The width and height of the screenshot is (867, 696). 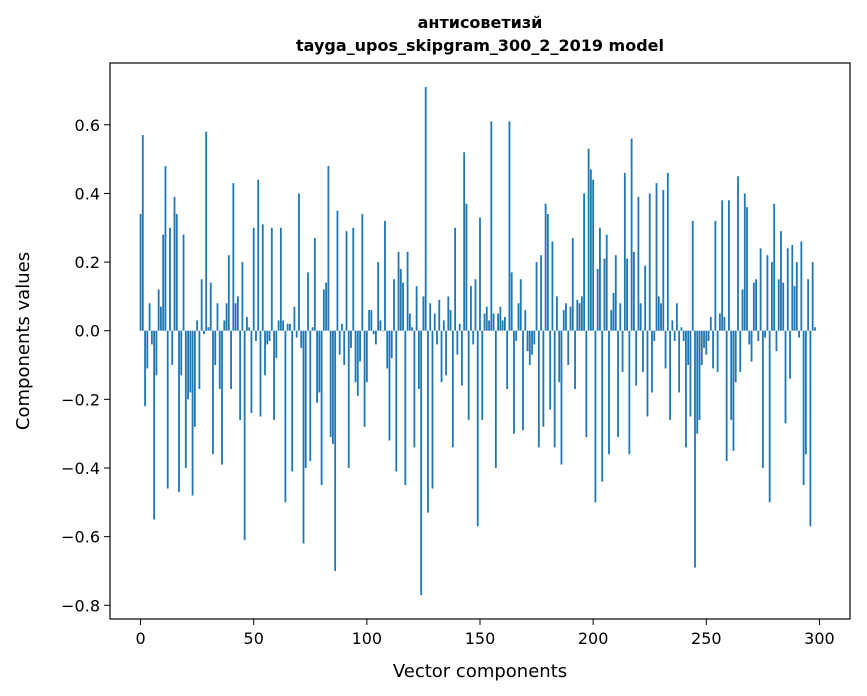 I want to click on chart-title: антисоветизй, so click(x=480, y=22).